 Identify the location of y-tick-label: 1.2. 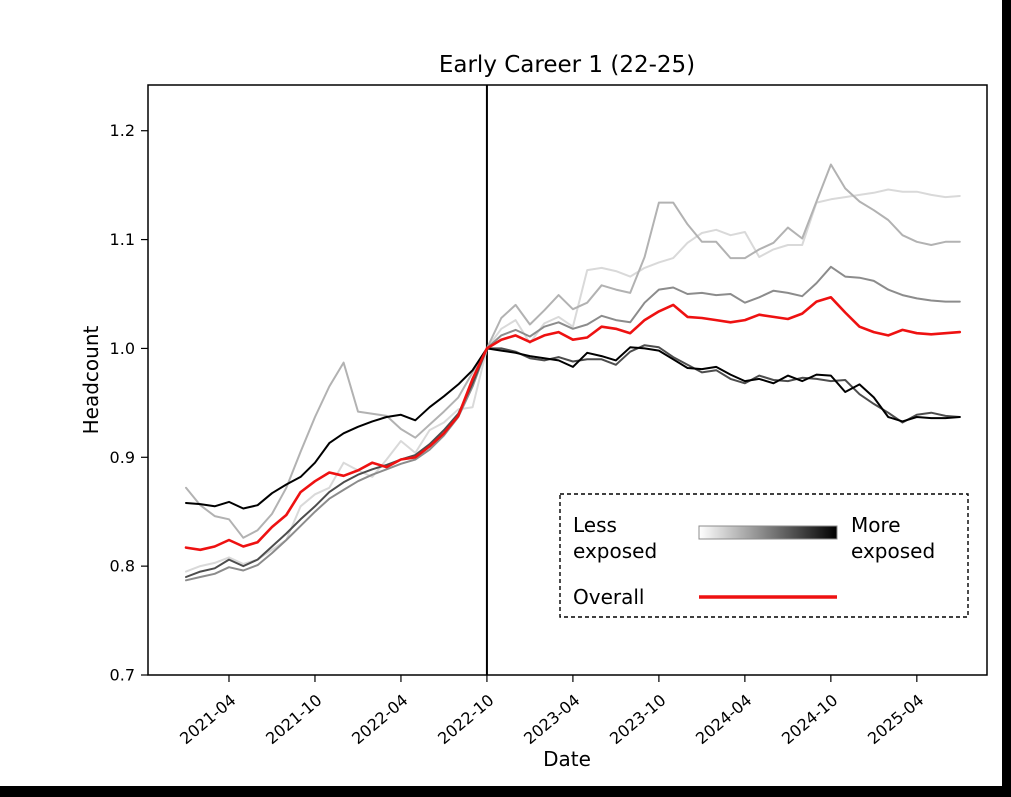
(122, 130).